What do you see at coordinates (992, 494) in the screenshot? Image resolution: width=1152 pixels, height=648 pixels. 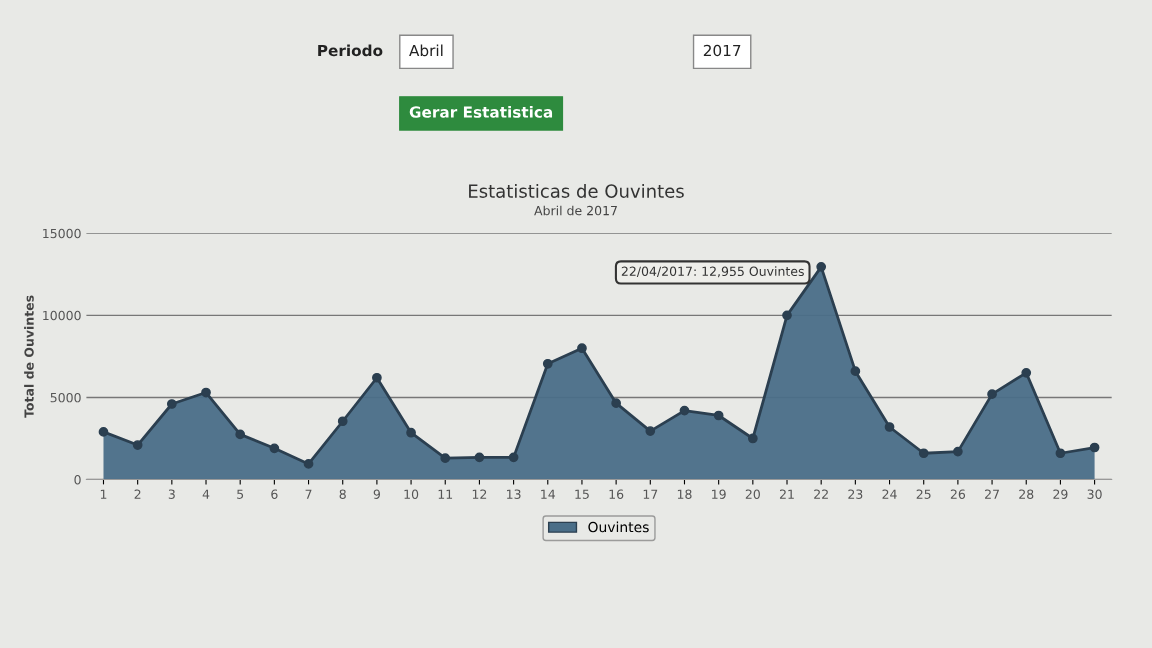 I see `x-tick-label: 27` at bounding box center [992, 494].